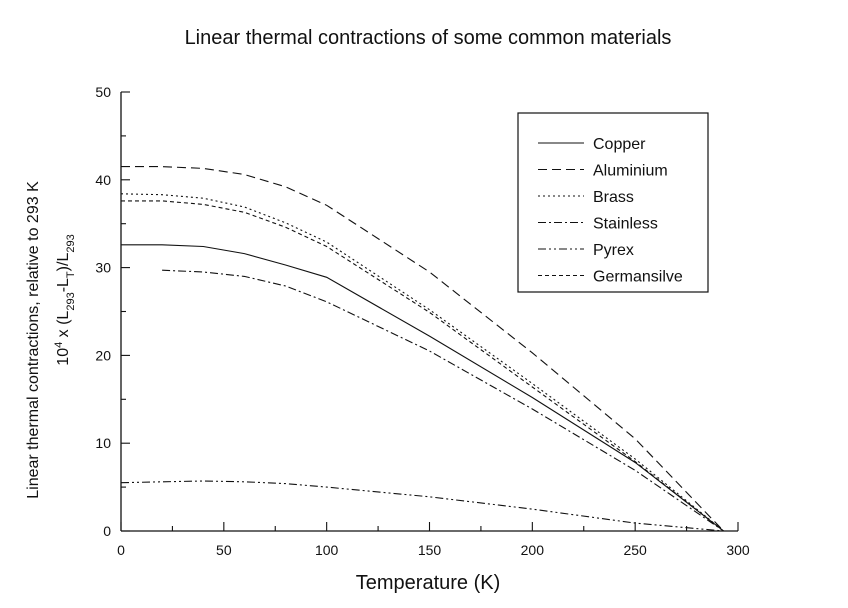 This screenshot has height=608, width=848. Describe the element at coordinates (613, 250) in the screenshot. I see `legend-label-pyrex: Pyrex` at that location.